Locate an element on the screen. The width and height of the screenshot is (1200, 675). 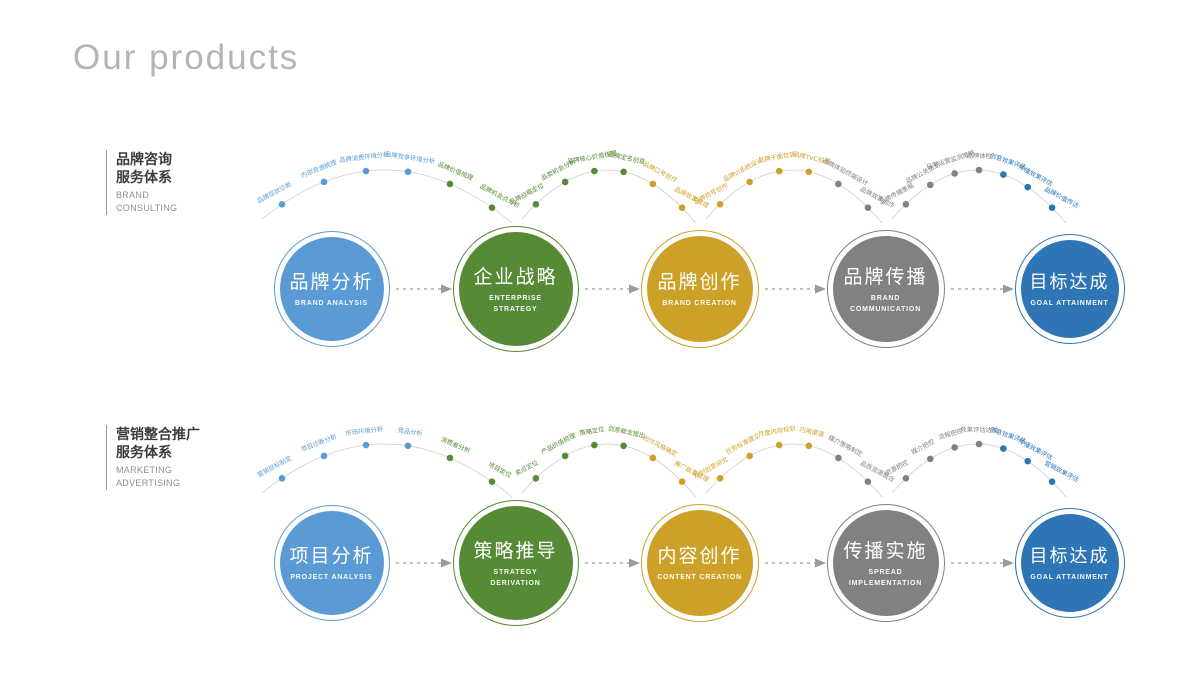
node-title-en: BRAND CREATION is located at coordinates (699, 304).